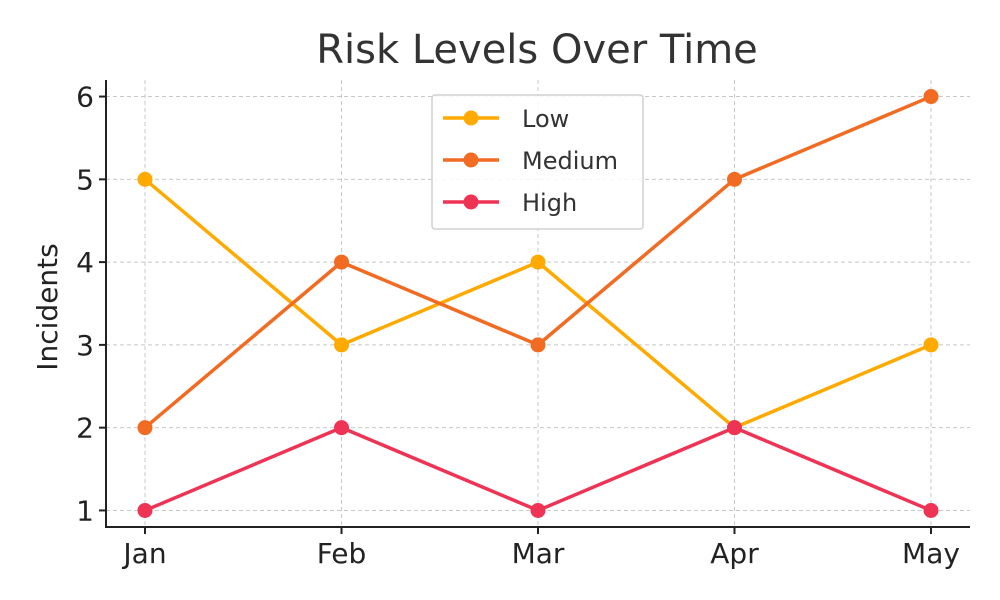  Describe the element at coordinates (537, 50) in the screenshot. I see `chart-title: Risk Levels Over Time` at that location.